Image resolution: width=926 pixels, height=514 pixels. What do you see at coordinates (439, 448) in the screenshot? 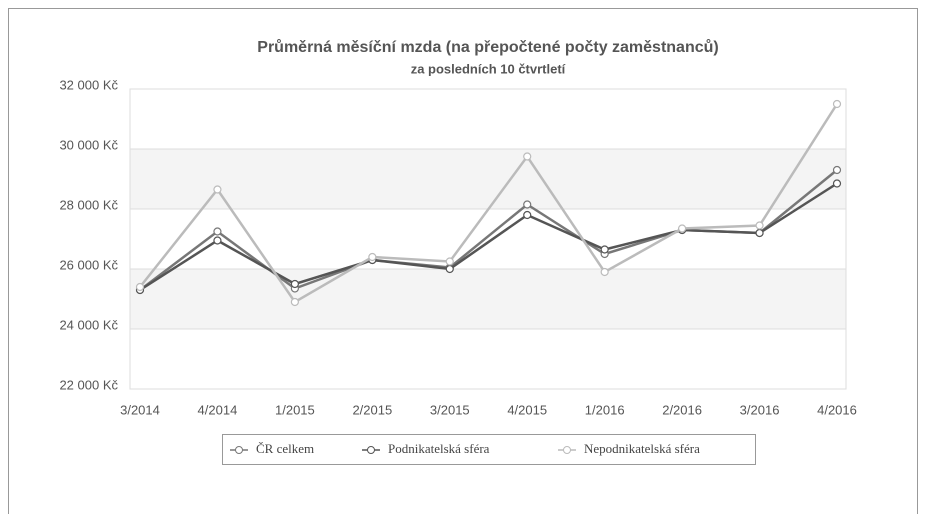
I see `legend-label: Podnikatelská sféra` at bounding box center [439, 448].